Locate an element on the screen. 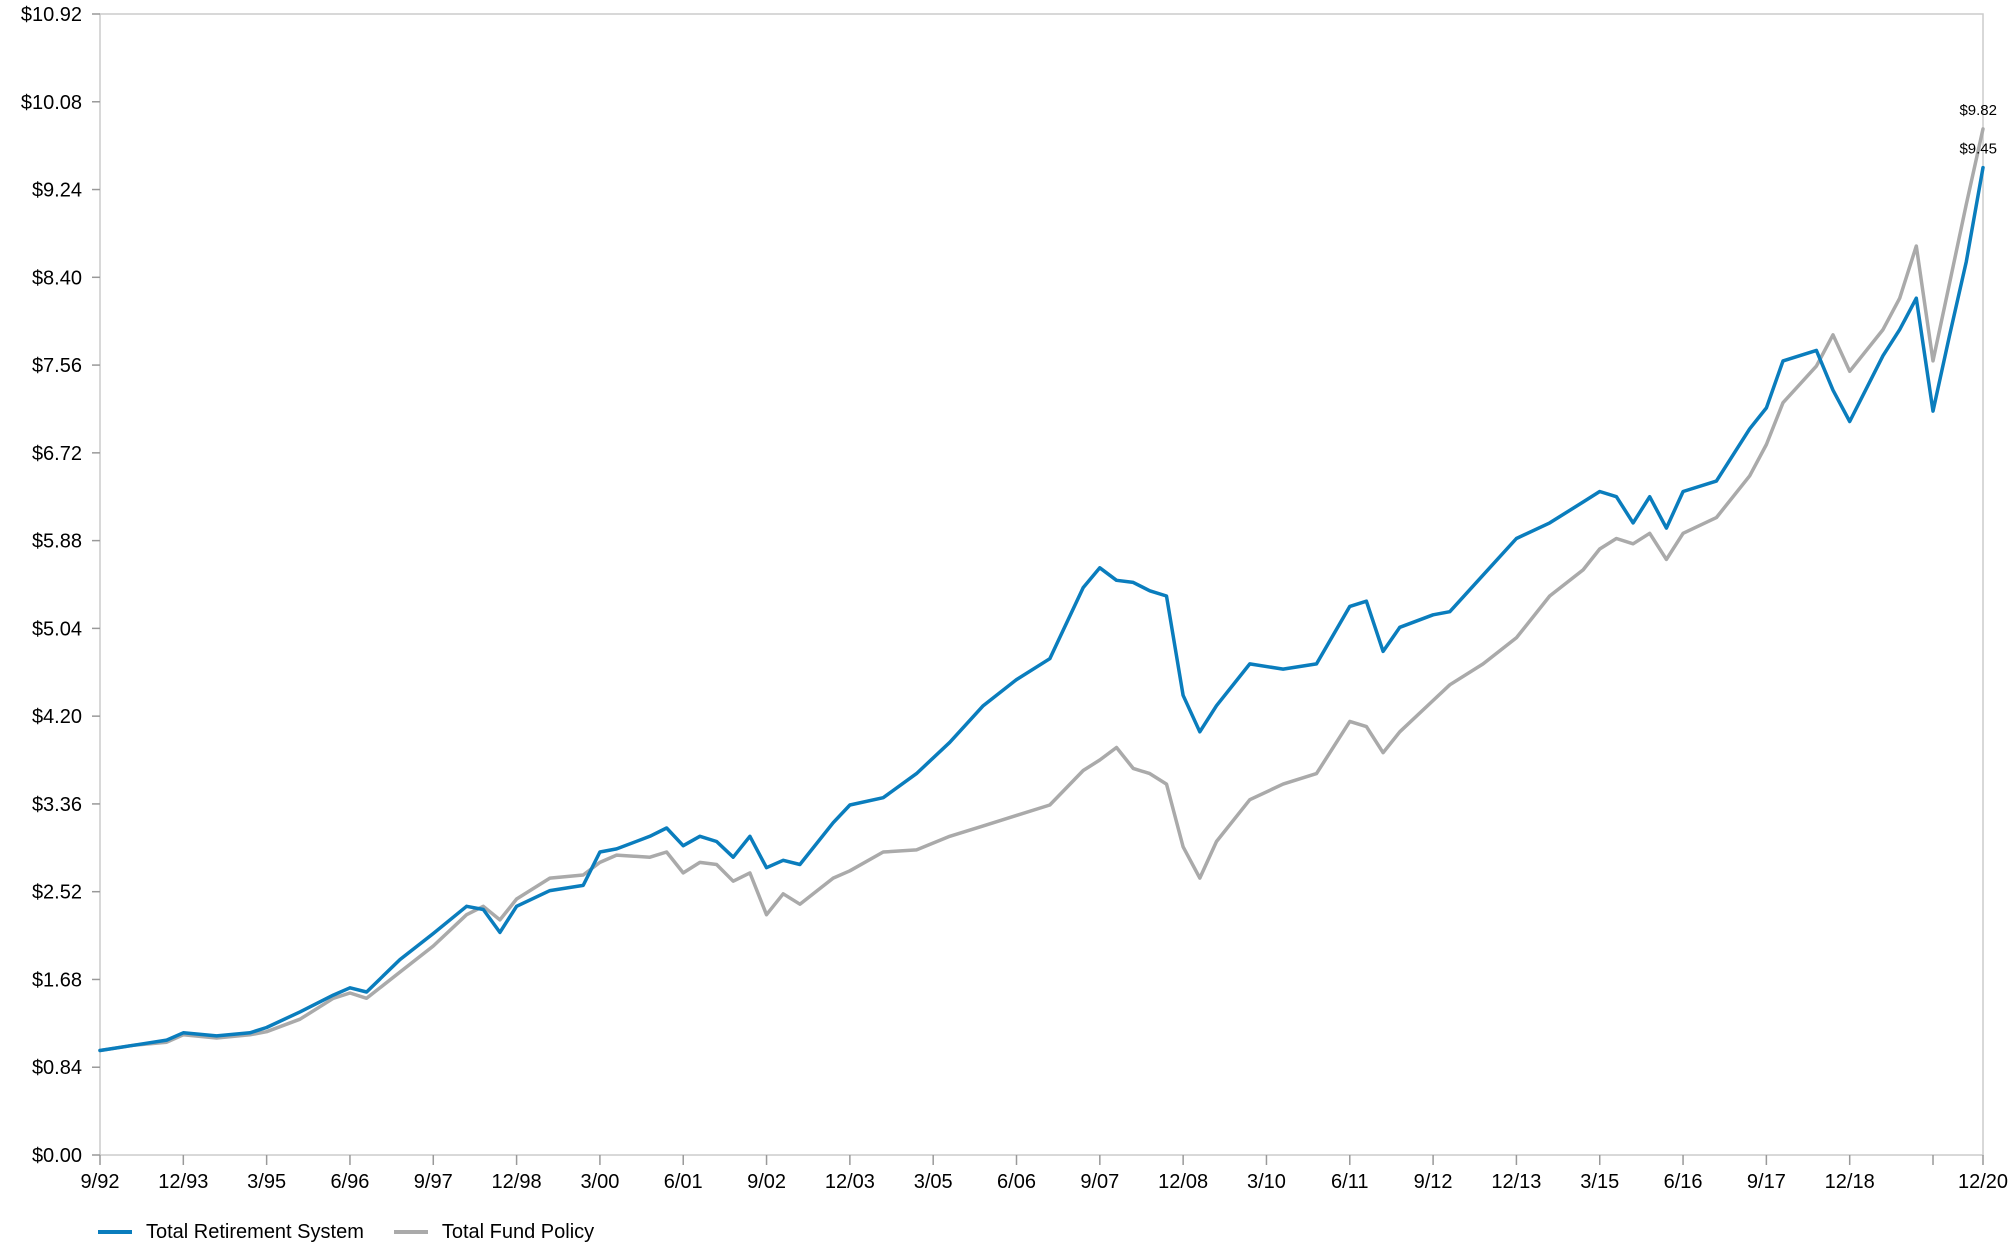  x-tick-label: 6/96 is located at coordinates (349, 1182).